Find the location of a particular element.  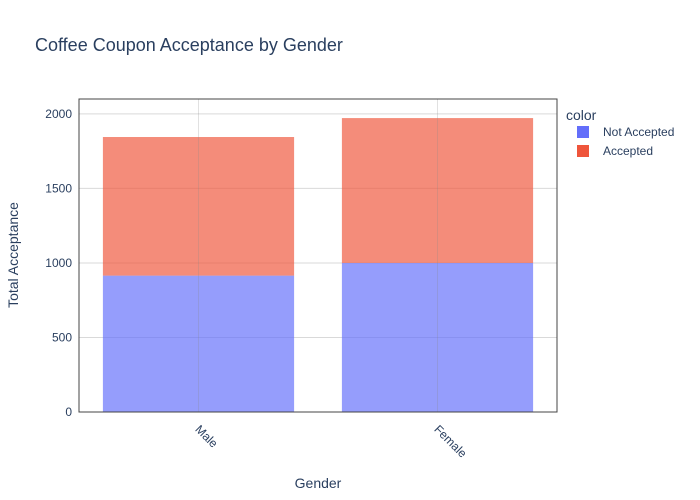

y-tick-label: 1500 is located at coordinates (58, 188).